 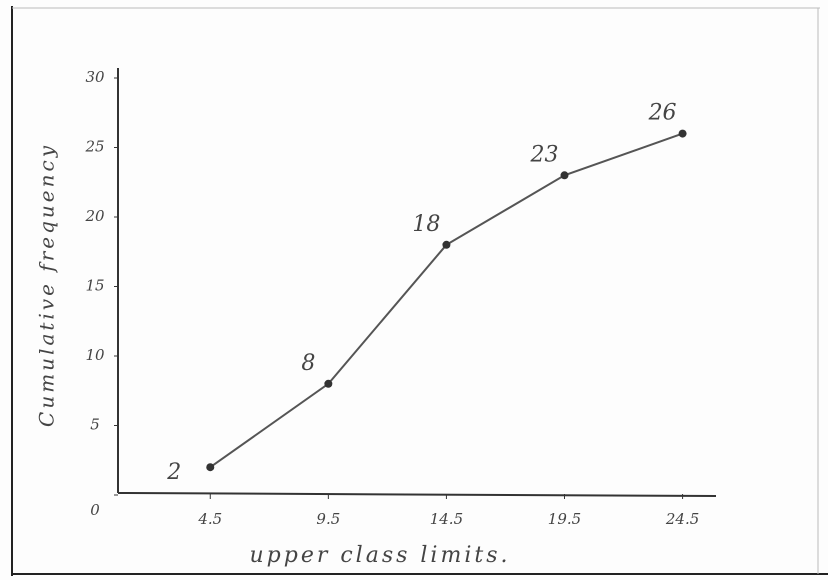 I want to click on y-tick-label: 10, so click(x=95, y=355).